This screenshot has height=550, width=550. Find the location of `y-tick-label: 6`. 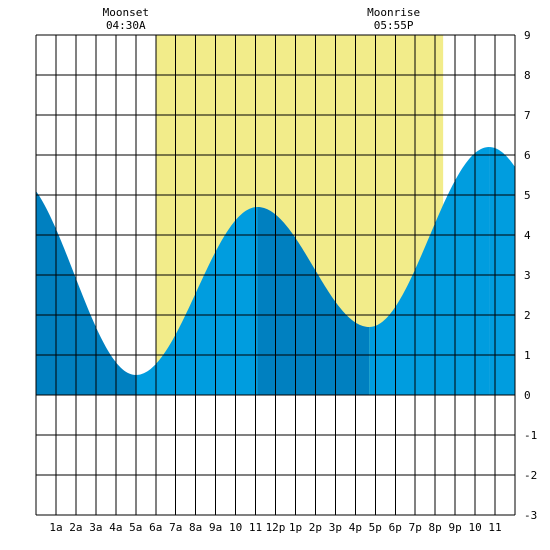

y-tick-label: 6 is located at coordinates (527, 155).